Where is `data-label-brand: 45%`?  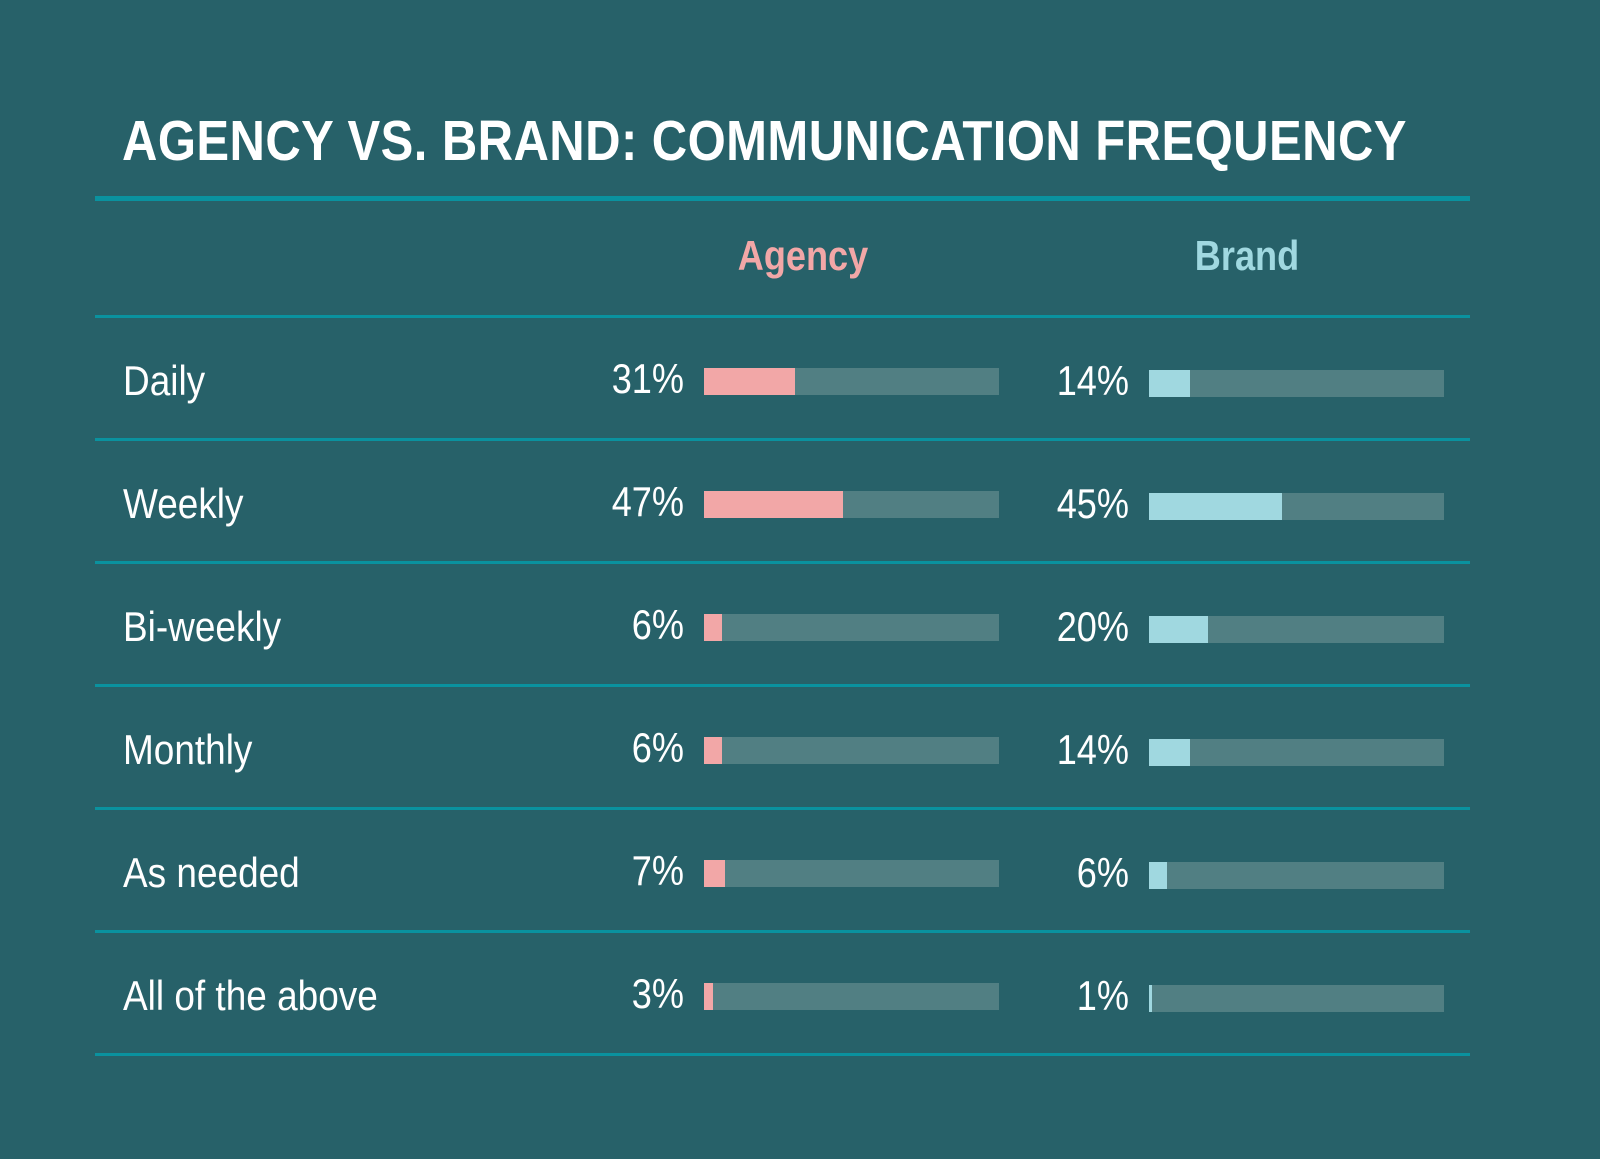 data-label-brand: 45% is located at coordinates (1092, 503).